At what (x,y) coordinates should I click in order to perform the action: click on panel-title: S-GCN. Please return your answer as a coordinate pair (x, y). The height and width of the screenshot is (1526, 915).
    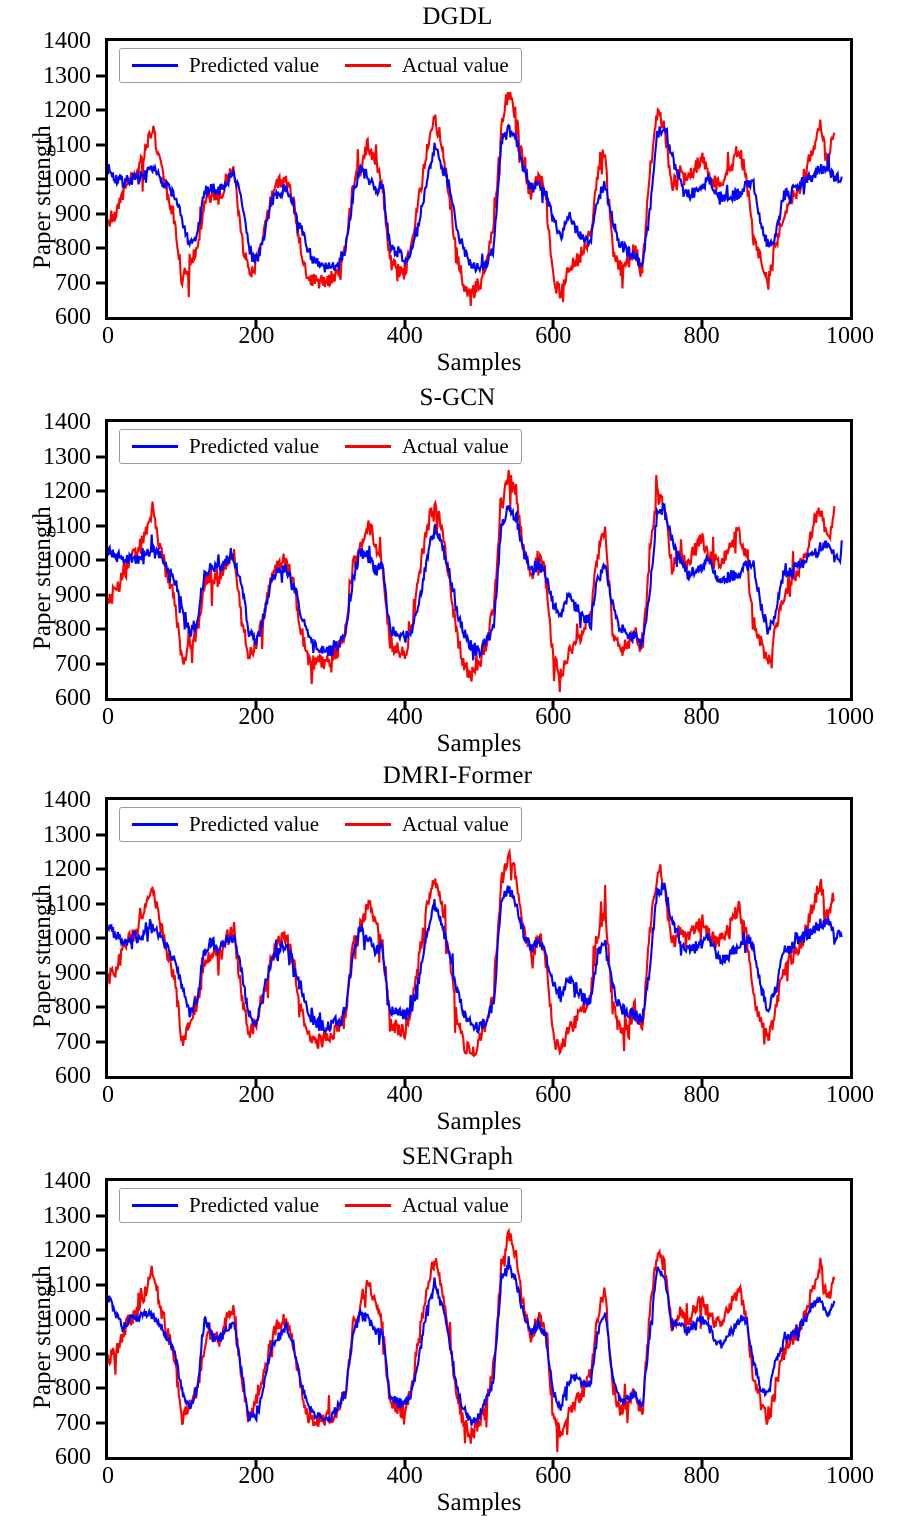
    Looking at the image, I should click on (457, 397).